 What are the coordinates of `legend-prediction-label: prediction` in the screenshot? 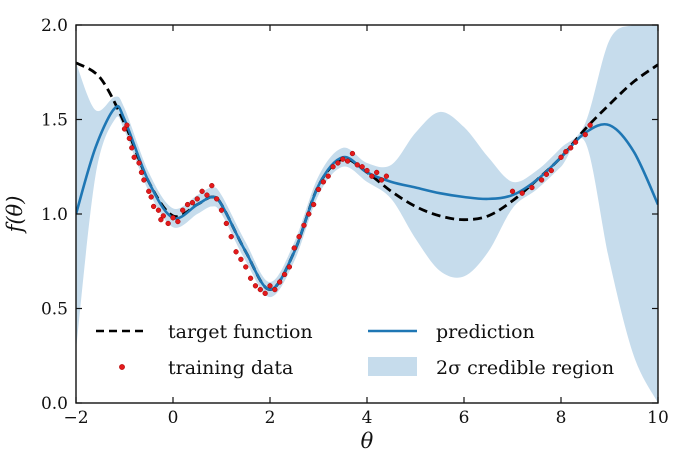 It's located at (485, 332).